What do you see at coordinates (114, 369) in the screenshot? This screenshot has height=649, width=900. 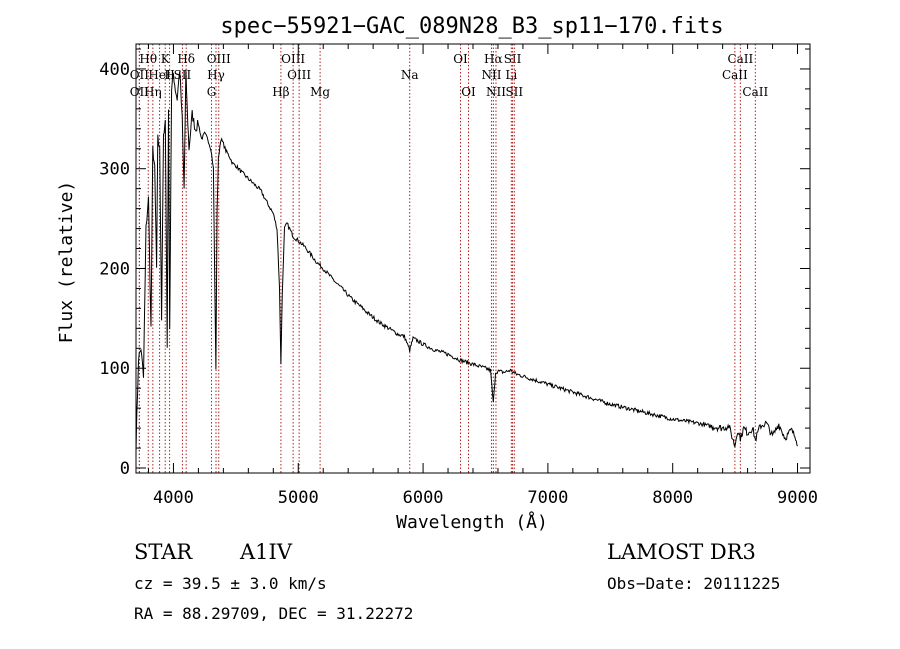 I see `y-tick-label: 100` at bounding box center [114, 369].